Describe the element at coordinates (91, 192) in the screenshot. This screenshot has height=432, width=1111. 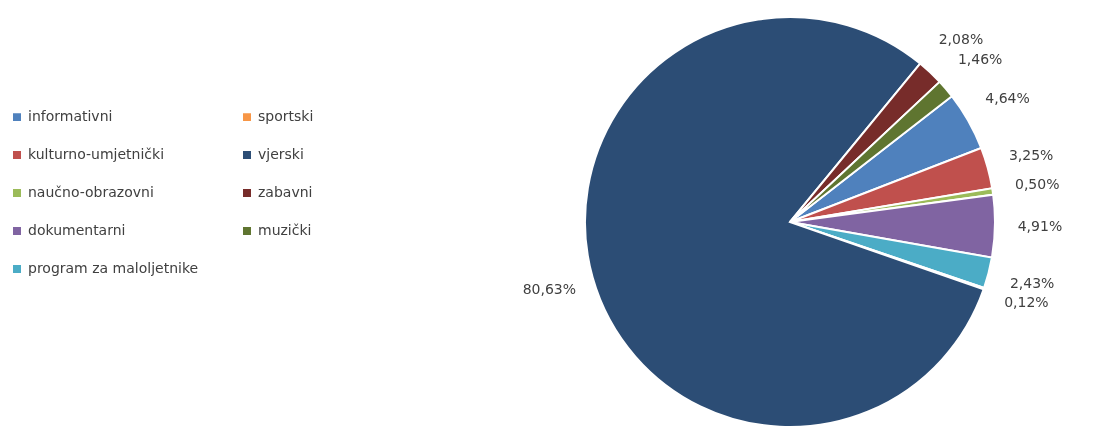
I see `legend-label: naučno-obrazovni` at that location.